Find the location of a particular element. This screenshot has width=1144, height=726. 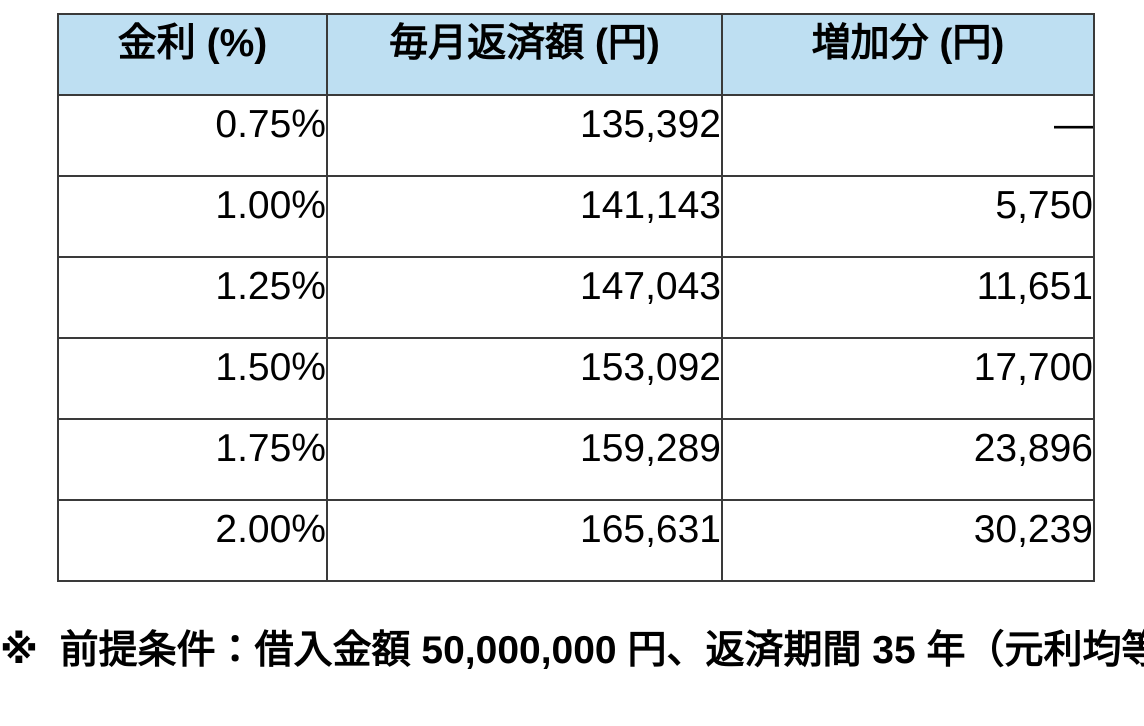

payment-cell: 141,143 is located at coordinates (524, 216).